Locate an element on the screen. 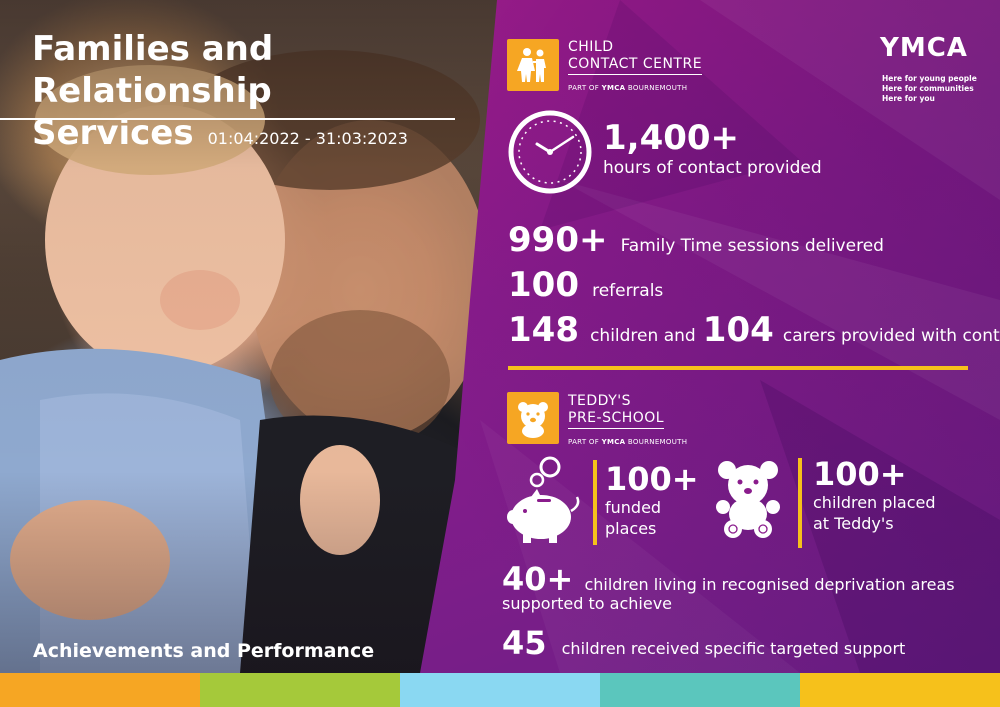  date-range: 01:04:2022 - 31:03:2023 is located at coordinates (307, 138).